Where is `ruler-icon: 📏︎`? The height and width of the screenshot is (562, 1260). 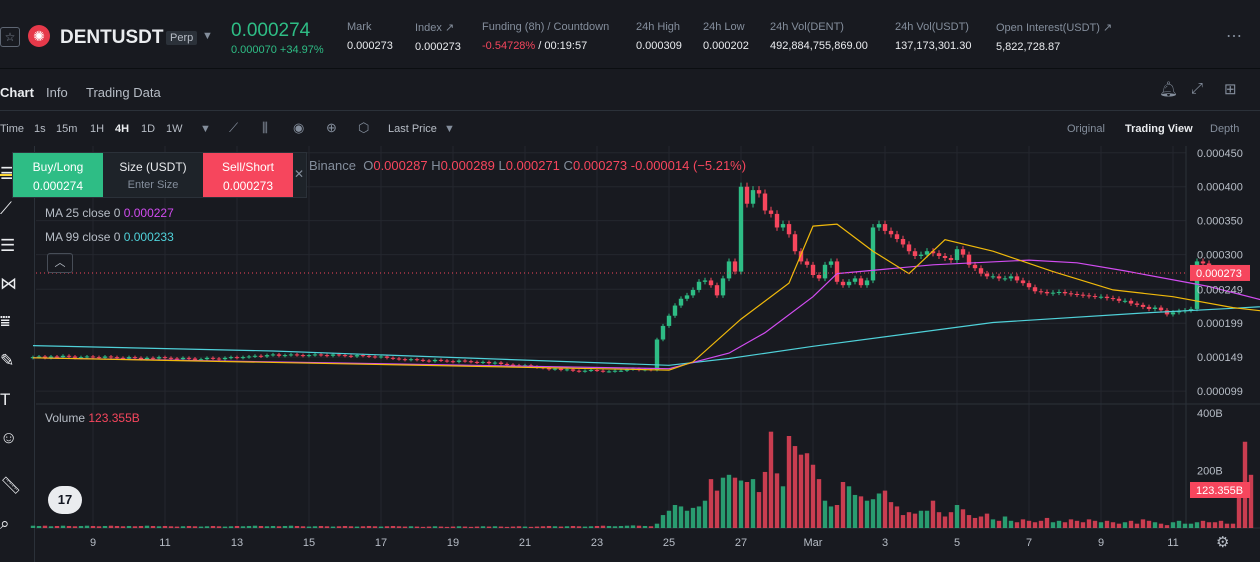 ruler-icon: 📏︎ is located at coordinates (11, 485).